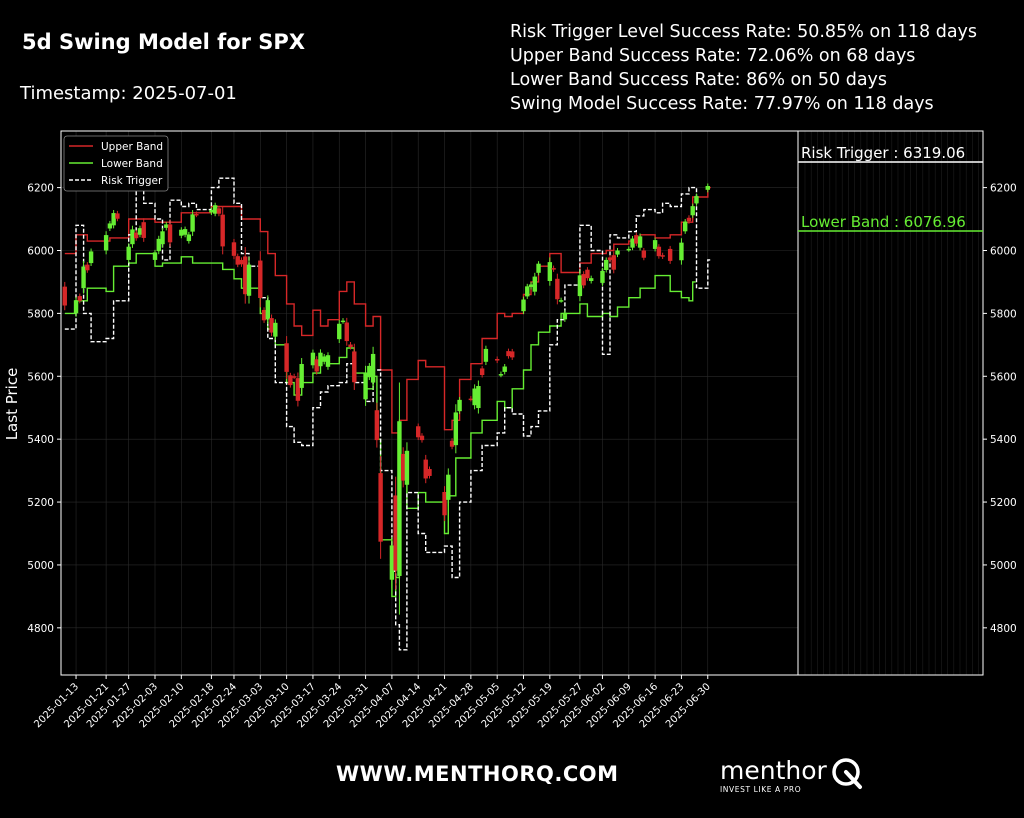  I want to click on y-ticks-right: 4800 5000 5200 5400 5600 5800 6000 6200, so click(1000, 409).